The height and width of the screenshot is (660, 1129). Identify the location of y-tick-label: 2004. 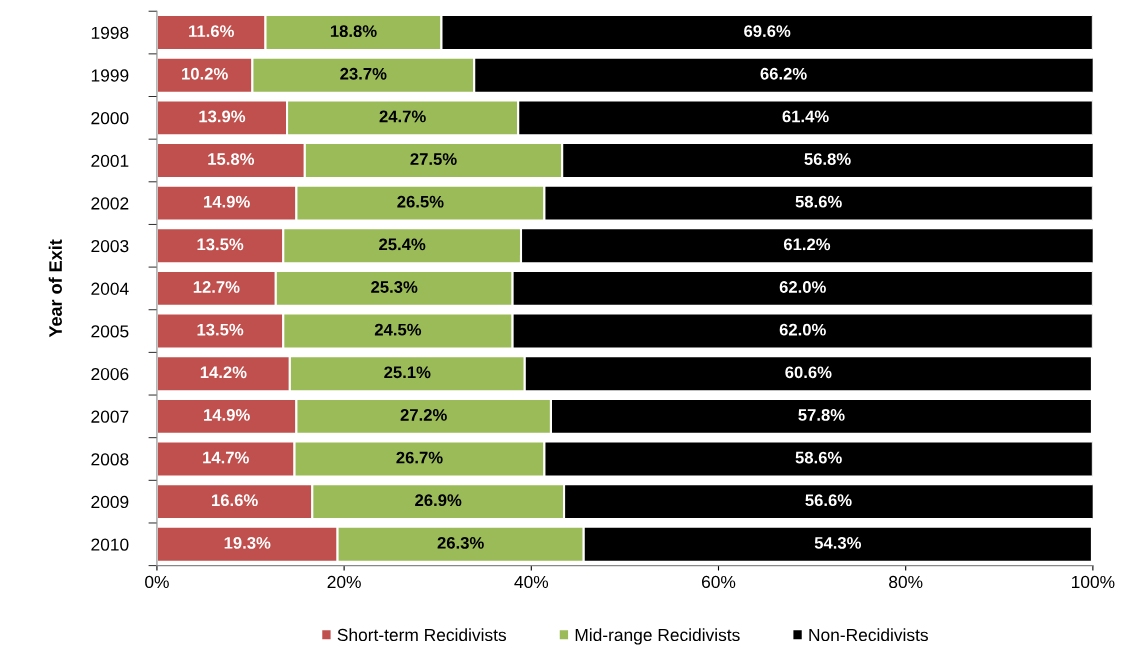
(110, 288).